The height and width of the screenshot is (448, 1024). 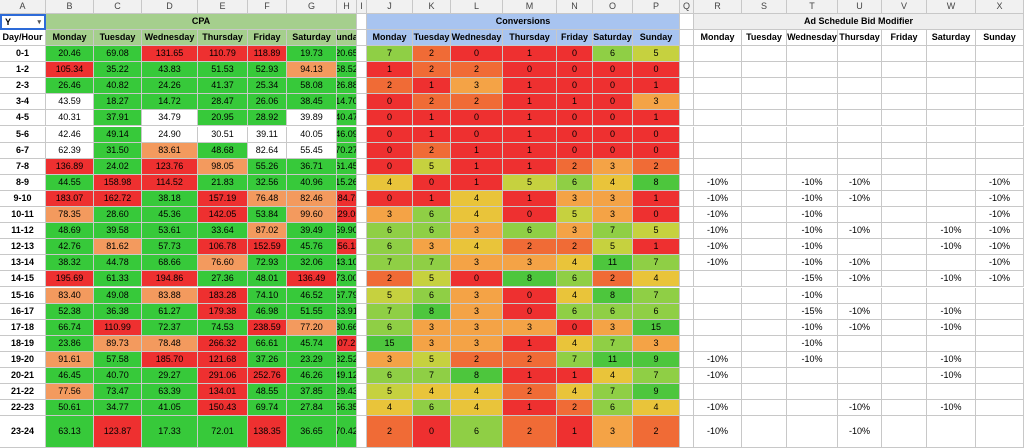 What do you see at coordinates (223, 166) in the screenshot?
I see `cpa-cell: 98.05` at bounding box center [223, 166].